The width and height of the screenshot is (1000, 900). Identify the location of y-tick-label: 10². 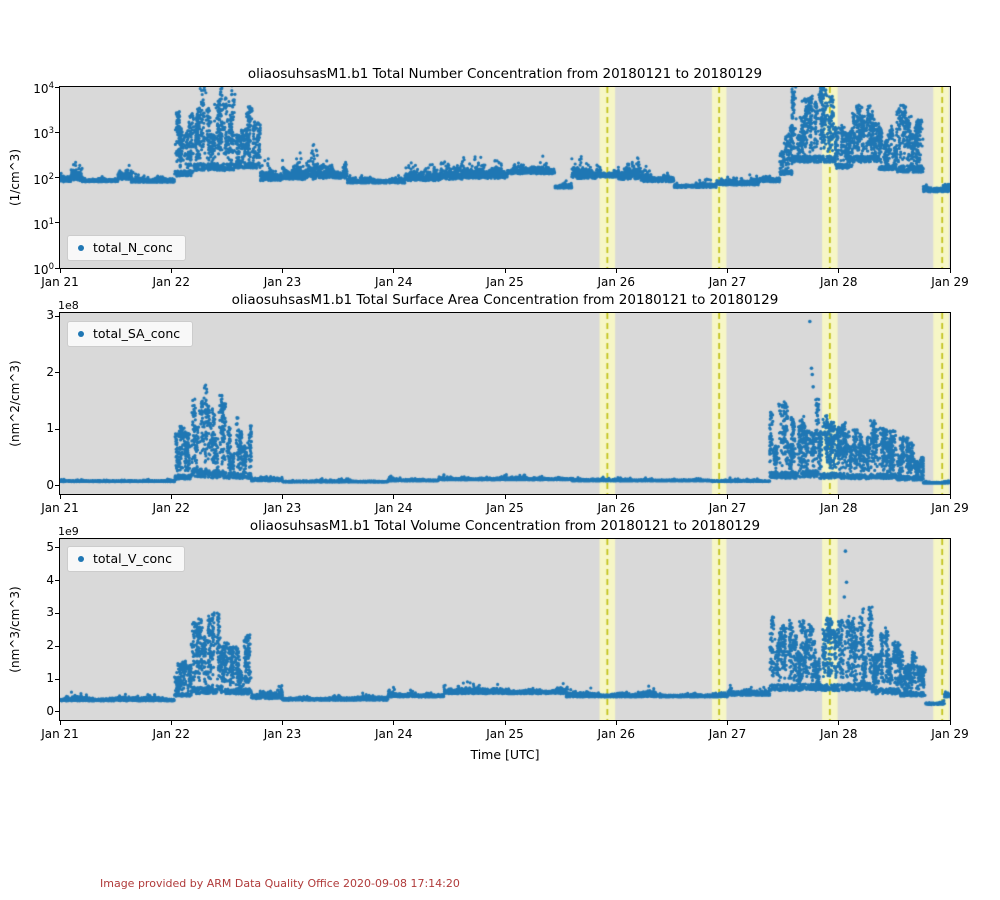
(43, 179).